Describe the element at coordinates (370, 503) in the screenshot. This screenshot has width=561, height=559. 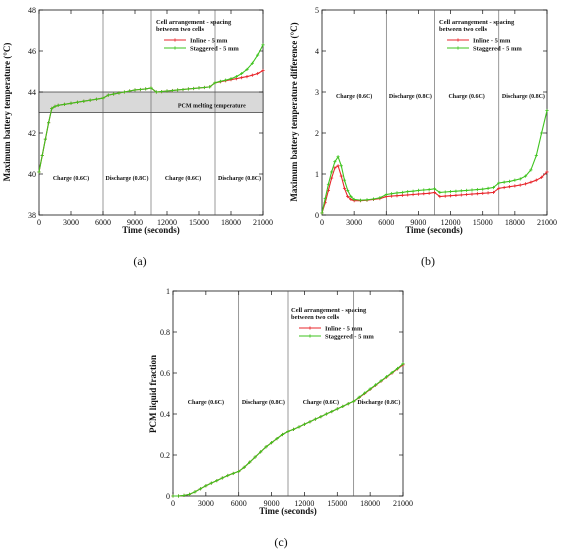
I see `x-tick-label: 18000` at that location.